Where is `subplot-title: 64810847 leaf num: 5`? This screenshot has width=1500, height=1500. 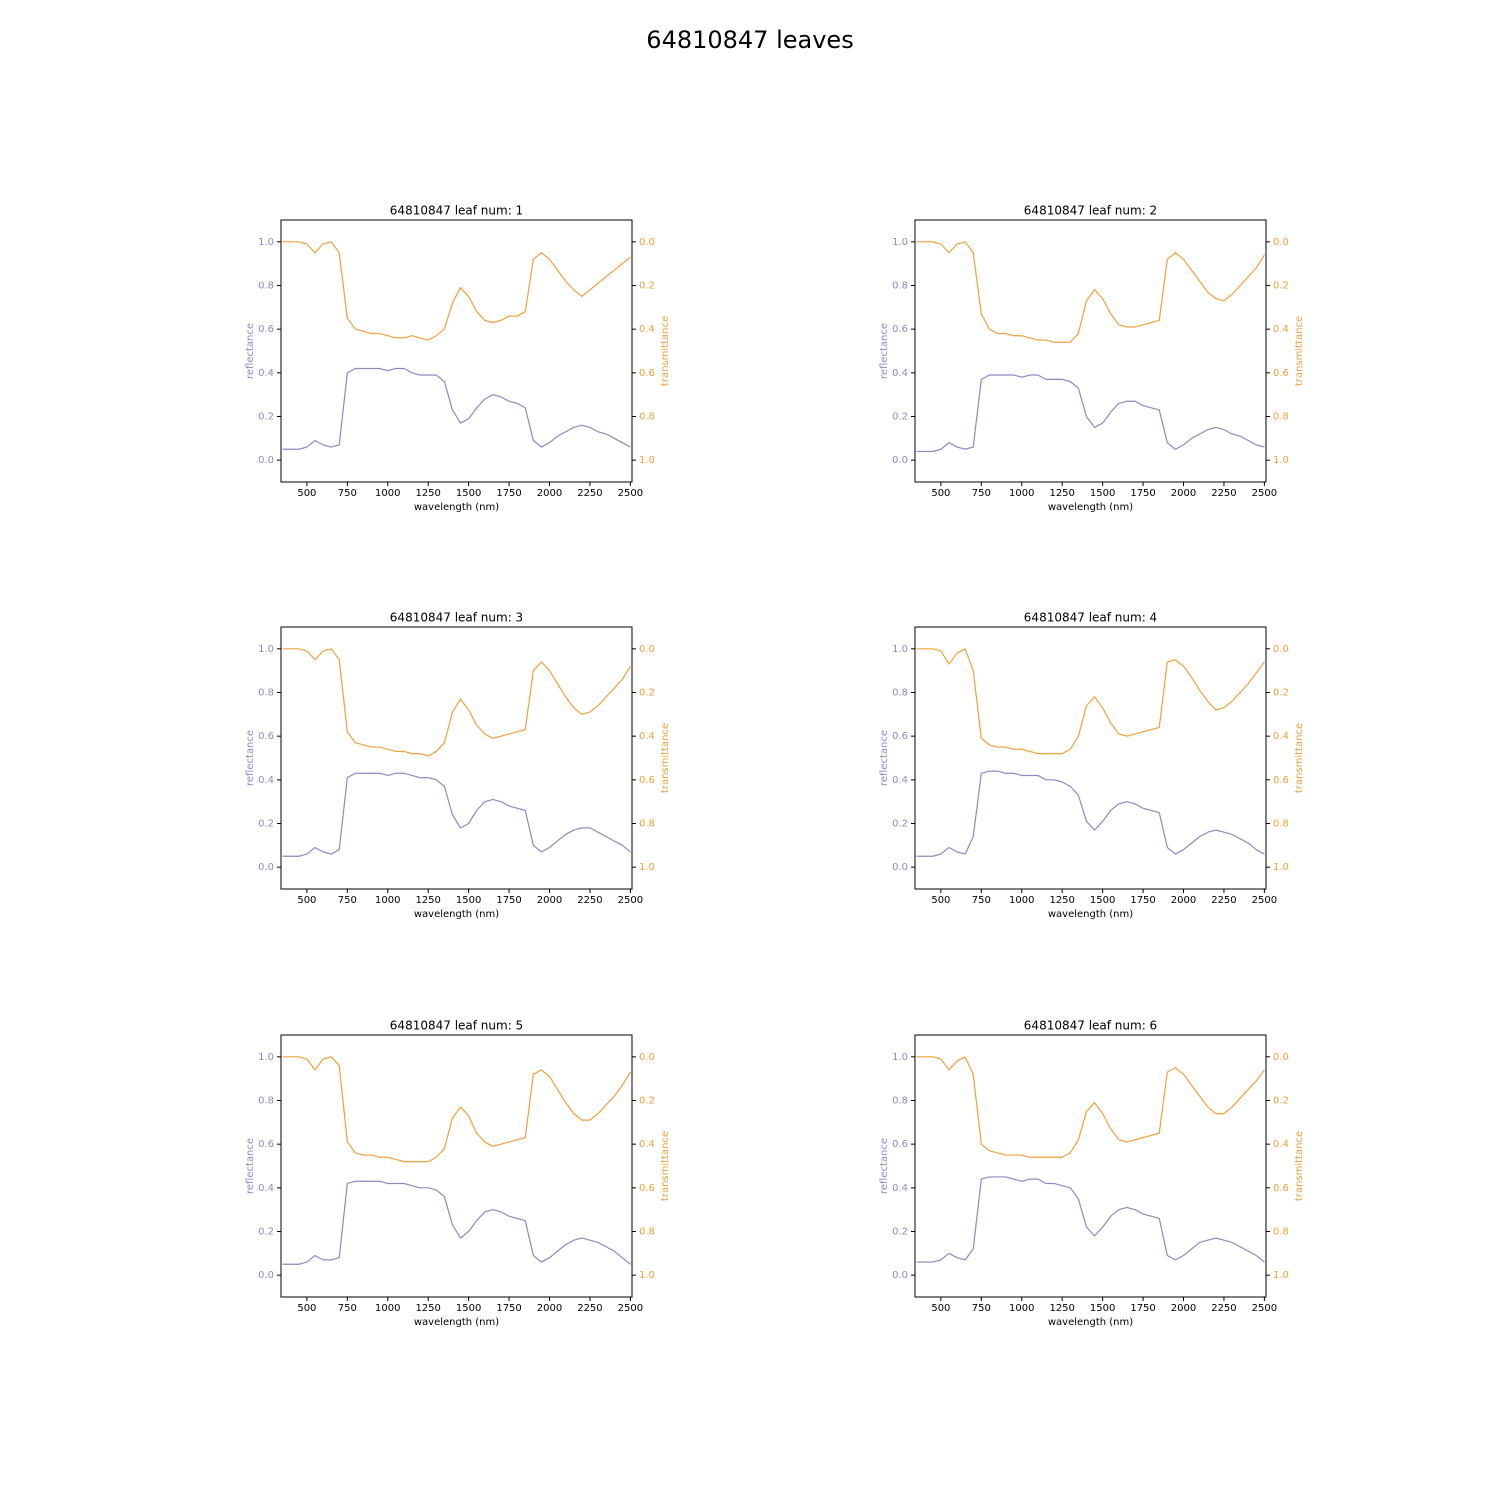 subplot-title: 64810847 leaf num: 5 is located at coordinates (456, 1026).